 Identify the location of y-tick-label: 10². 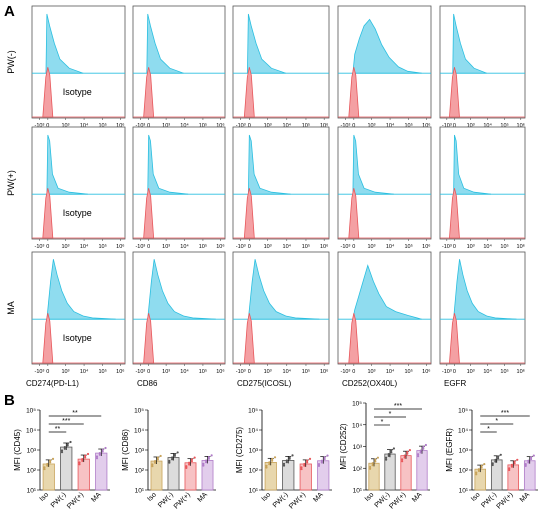
(464, 471).